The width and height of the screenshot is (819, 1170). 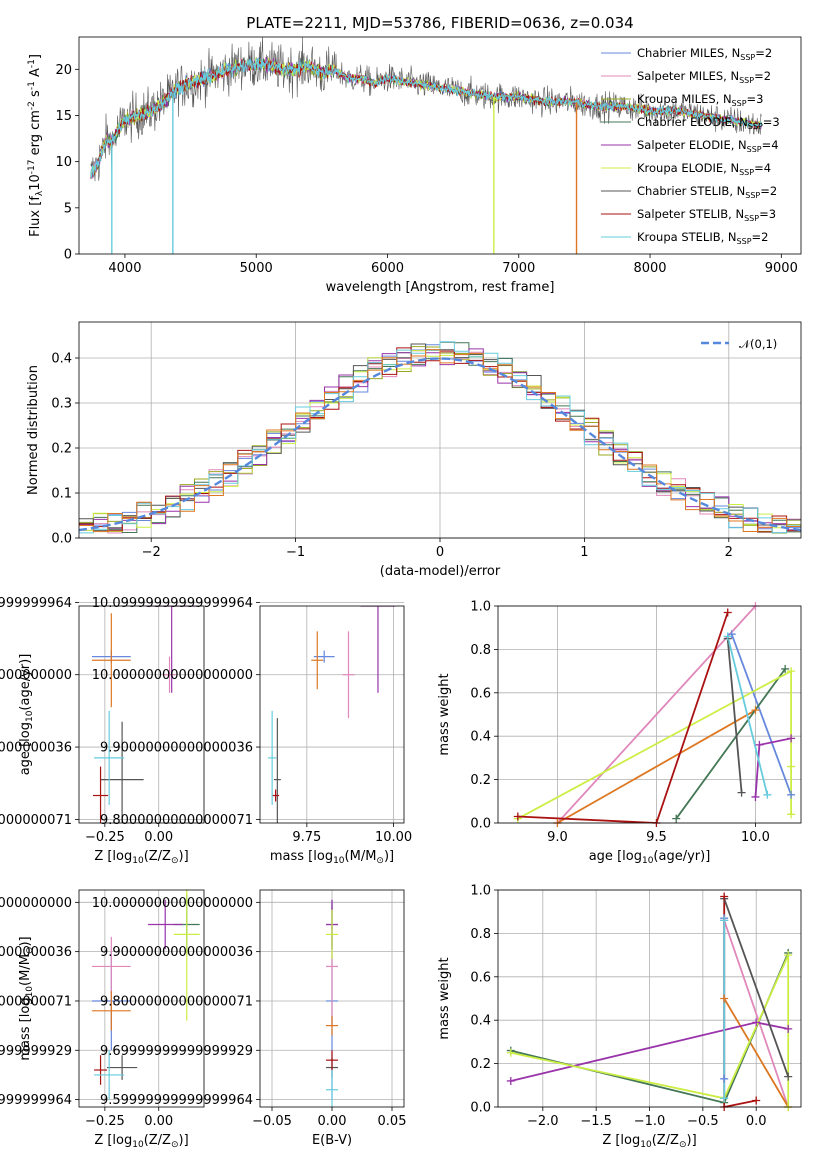 I want to click on y-axis-label: mass weight, so click(x=444, y=998).